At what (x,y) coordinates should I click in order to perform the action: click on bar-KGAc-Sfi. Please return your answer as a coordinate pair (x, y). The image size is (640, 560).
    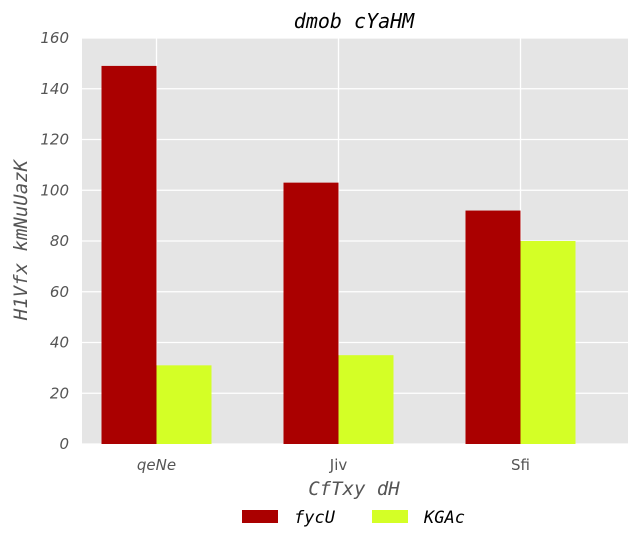
    Looking at the image, I should click on (548, 342).